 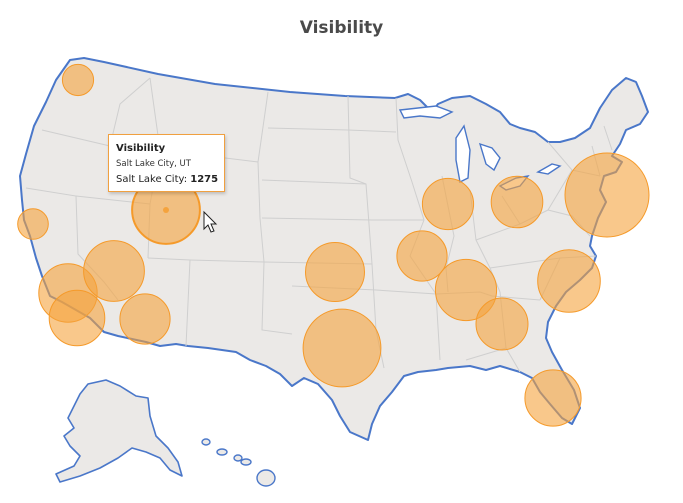 What do you see at coordinates (77, 318) in the screenshot?
I see `bubble-san-diego` at bounding box center [77, 318].